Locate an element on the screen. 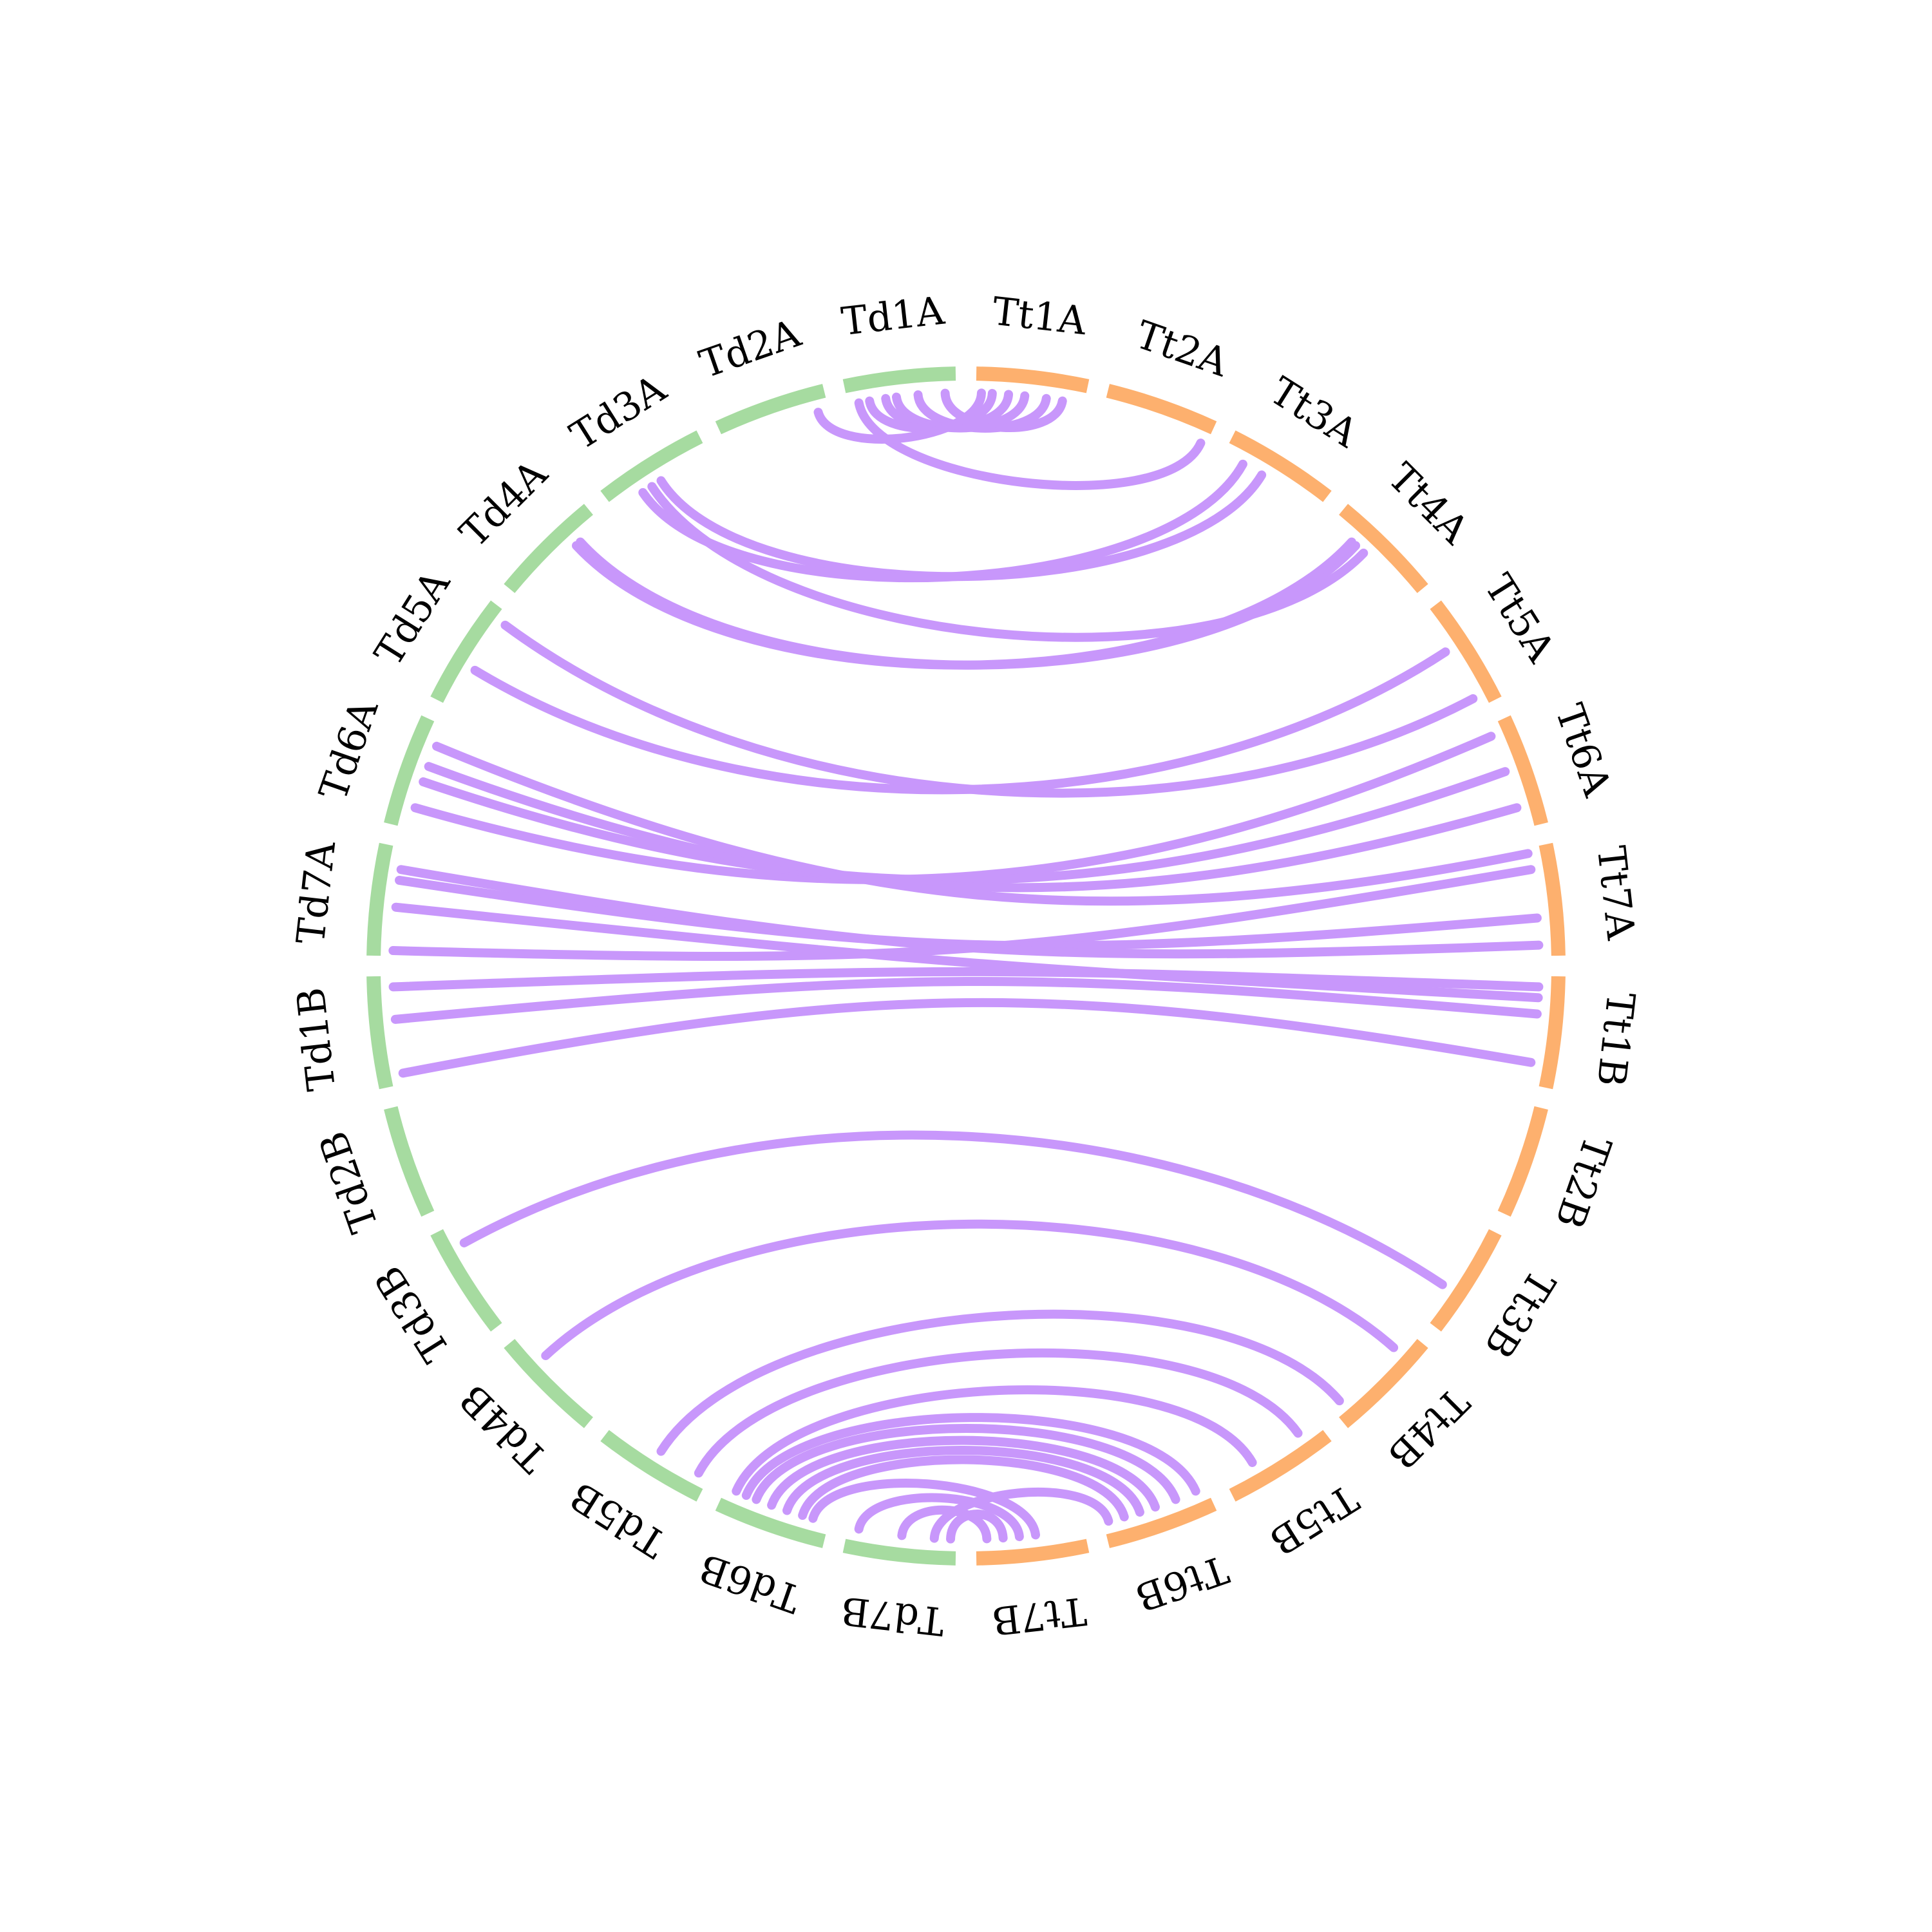 This screenshot has width=1932, height=1932. segment-label-tt5a: Tt5A is located at coordinates (1519, 619).